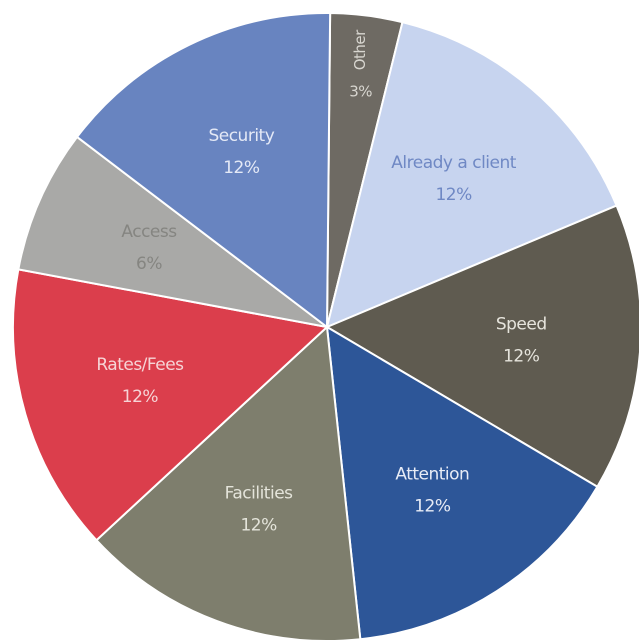  I want to click on slice-label: Access, so click(149, 232).